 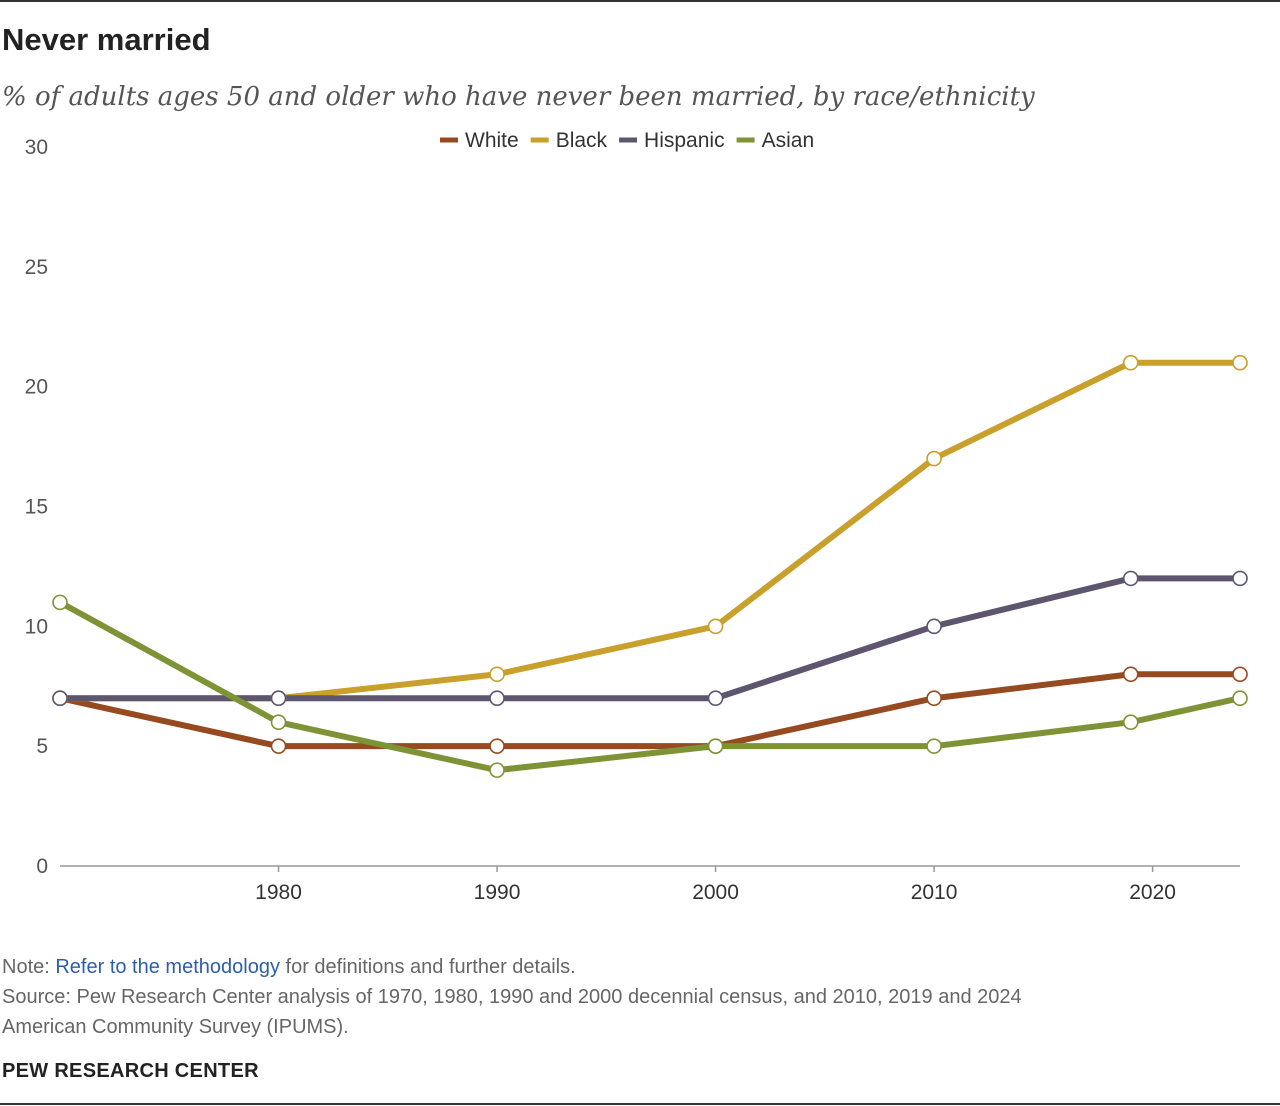 What do you see at coordinates (130, 1071) in the screenshot?
I see `brand-logo-text: PEW RESEARCH CENTER` at bounding box center [130, 1071].